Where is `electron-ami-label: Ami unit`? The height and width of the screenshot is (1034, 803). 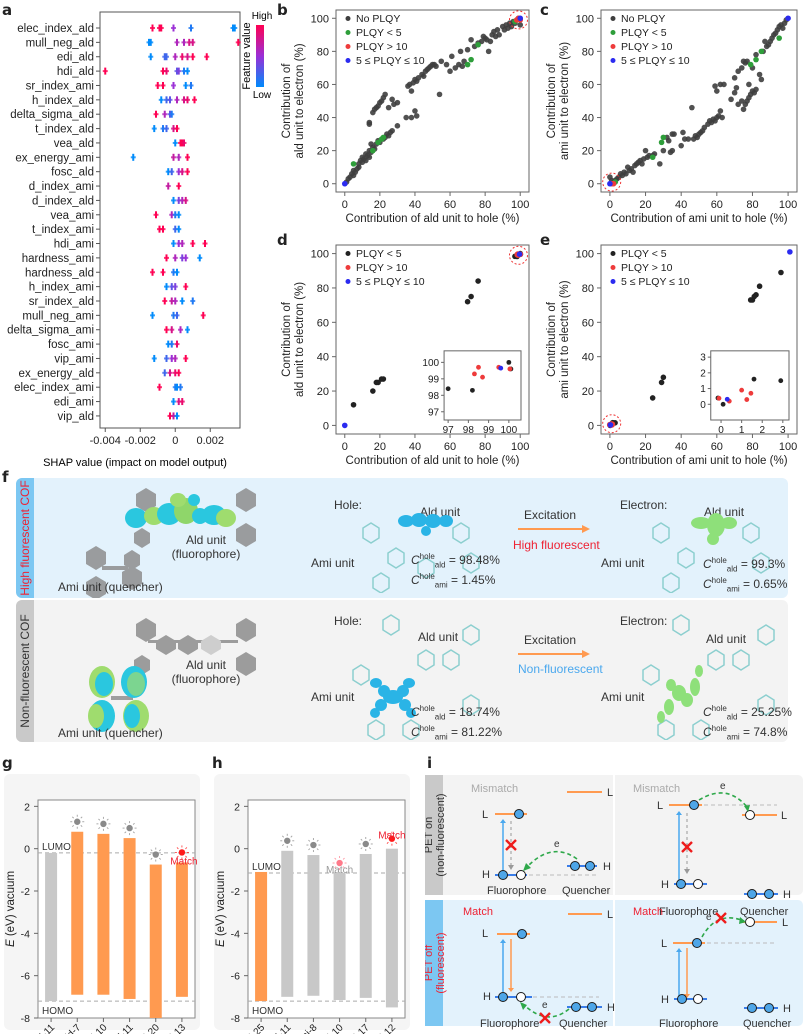
electron-ami-label: Ami unit is located at coordinates (623, 563).